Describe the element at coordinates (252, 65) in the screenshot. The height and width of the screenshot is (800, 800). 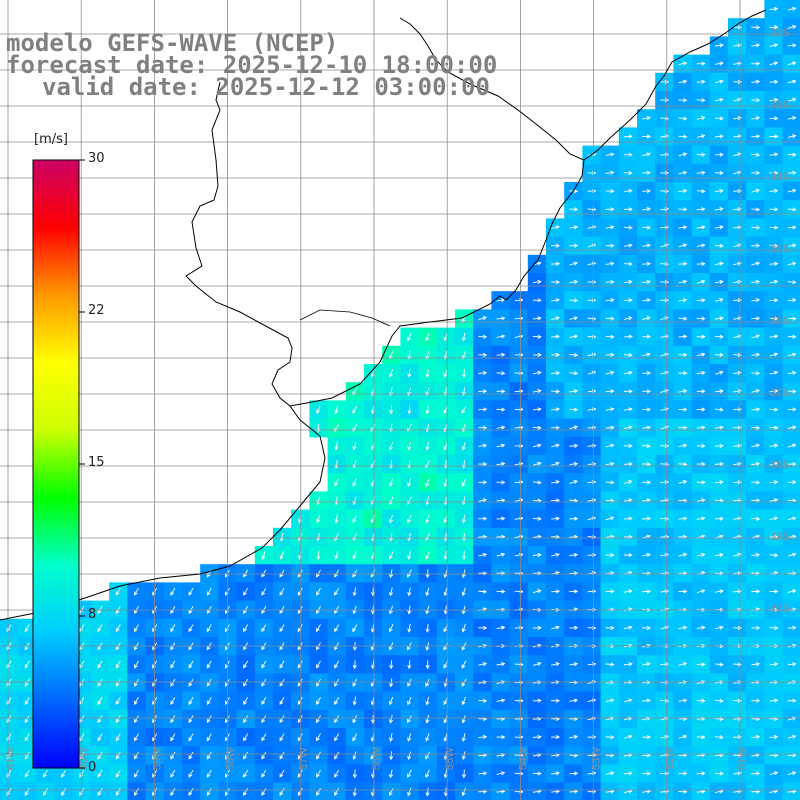
I see `forecast-date: forecast date: 2025-12-10 18:00:00` at that location.